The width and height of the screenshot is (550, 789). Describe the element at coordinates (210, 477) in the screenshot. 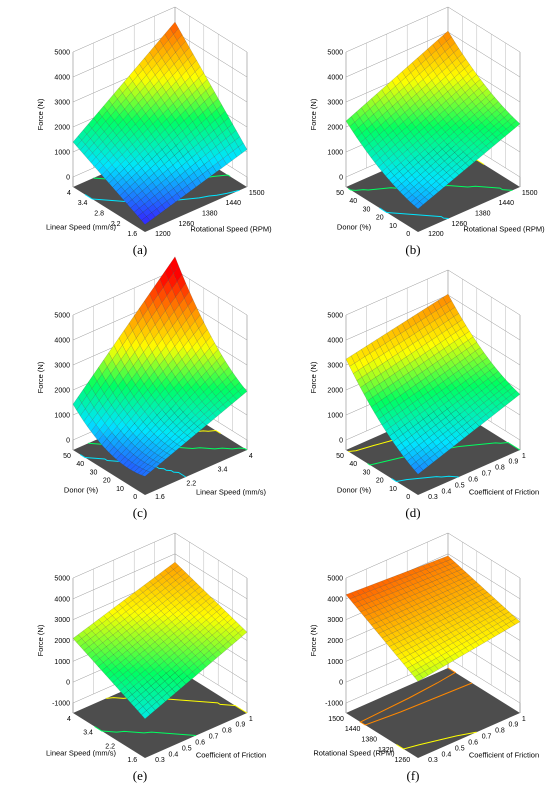

I see `right-axis-c: 1.6 2.2 3.4 4 Linear Speed (mm/s)` at that location.